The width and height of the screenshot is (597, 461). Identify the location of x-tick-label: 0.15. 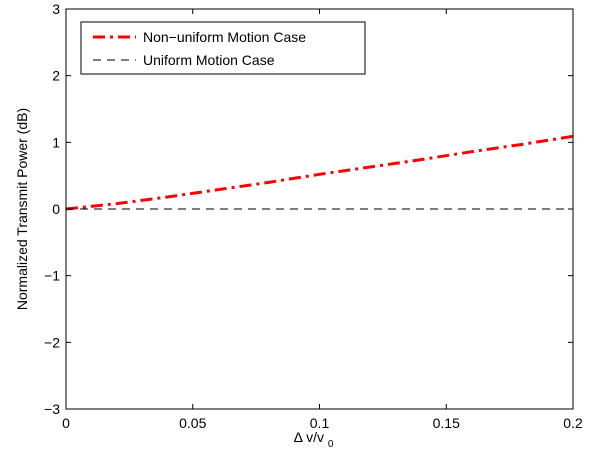
(446, 423).